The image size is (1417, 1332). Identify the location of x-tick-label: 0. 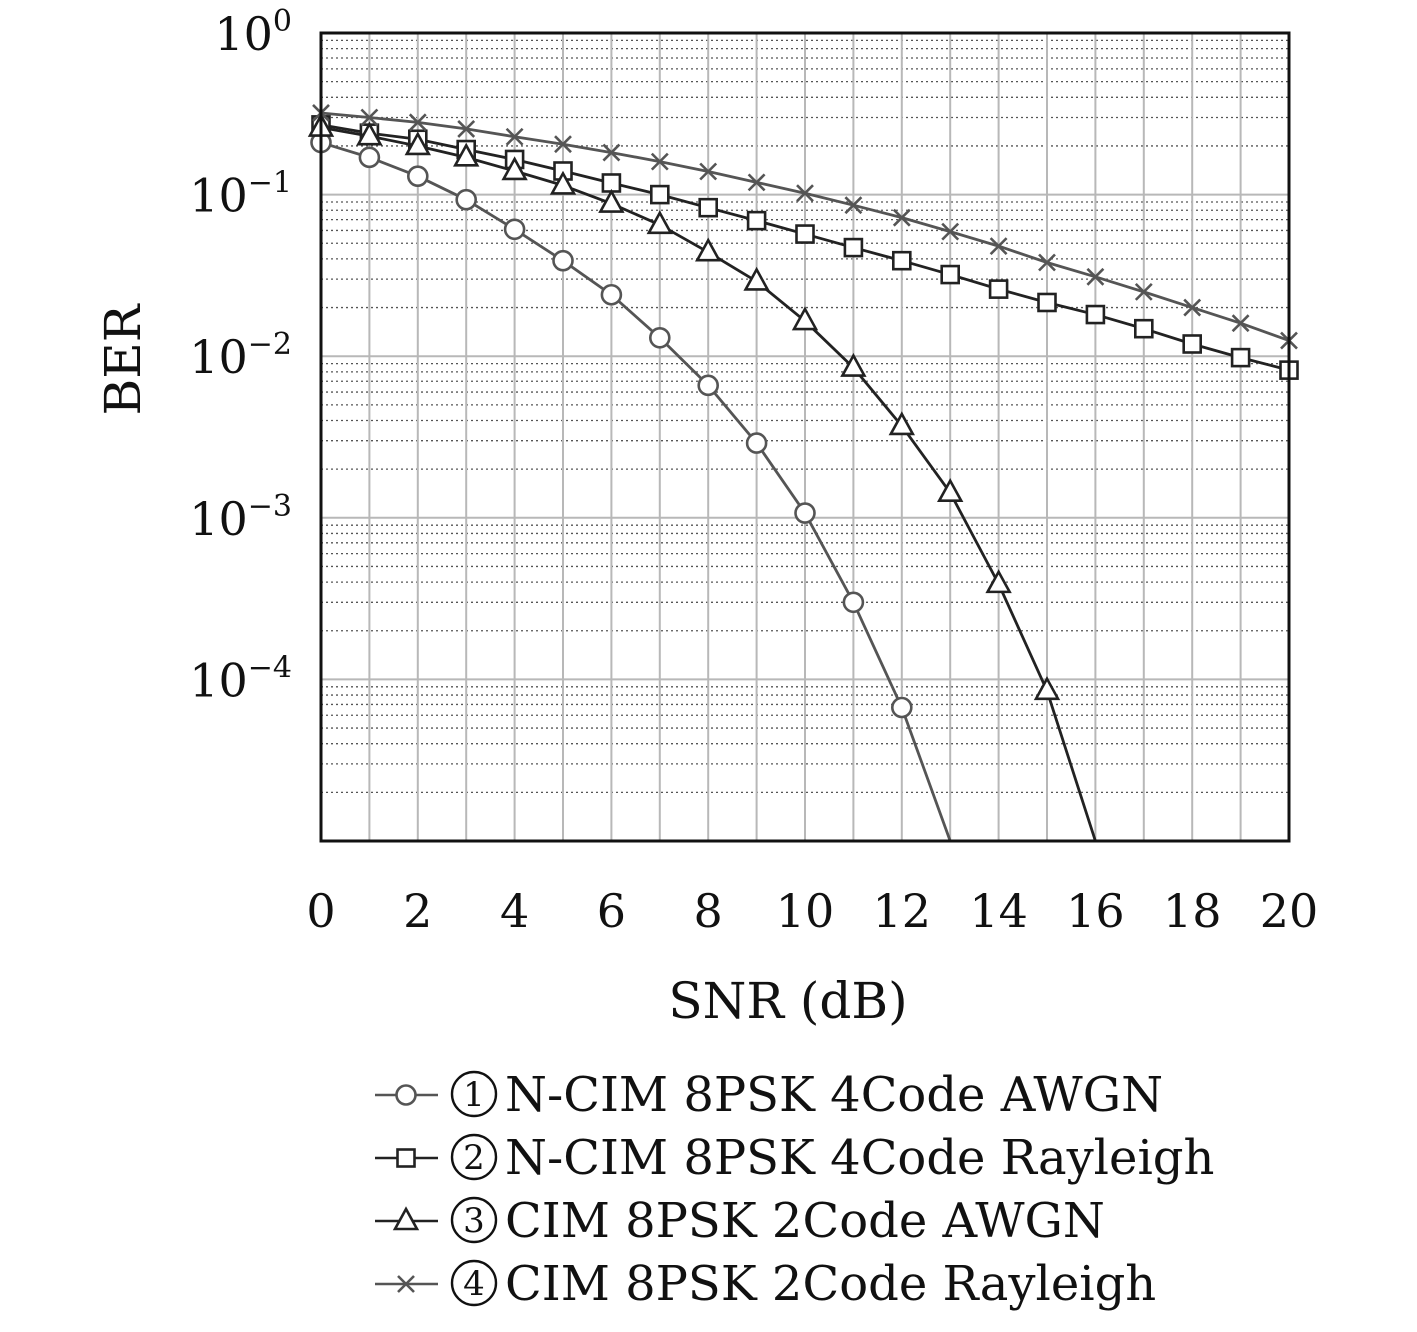
(320, 911).